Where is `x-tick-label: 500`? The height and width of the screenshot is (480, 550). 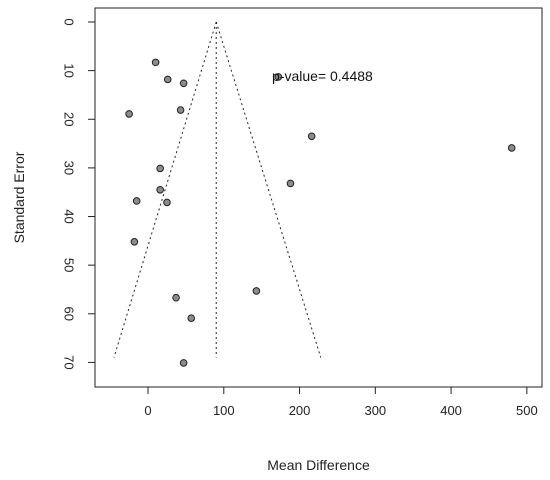
x-tick-label: 500 is located at coordinates (527, 410).